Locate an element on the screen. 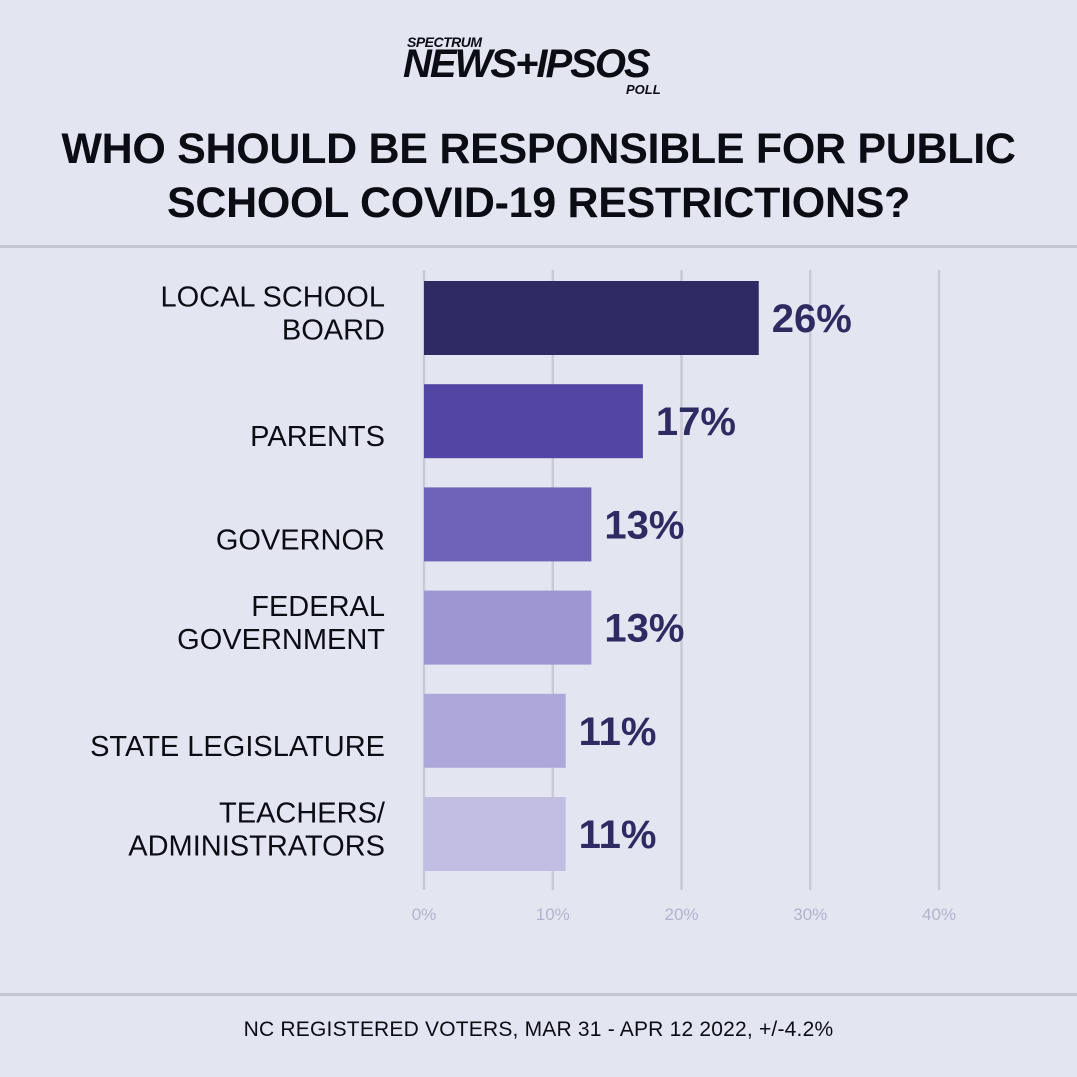 Image resolution: width=1077 pixels, height=1077 pixels. category-label: STATE LEGISLATURE is located at coordinates (237, 747).